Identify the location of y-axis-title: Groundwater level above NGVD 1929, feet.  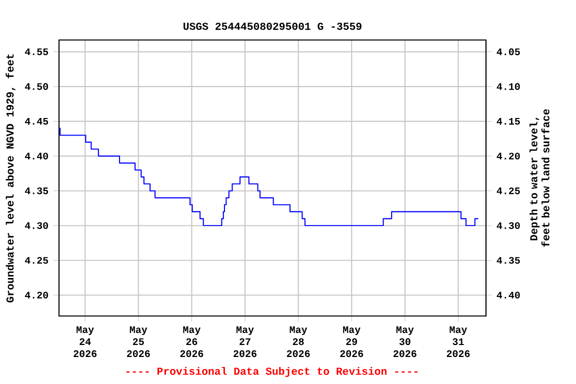
(11, 178).